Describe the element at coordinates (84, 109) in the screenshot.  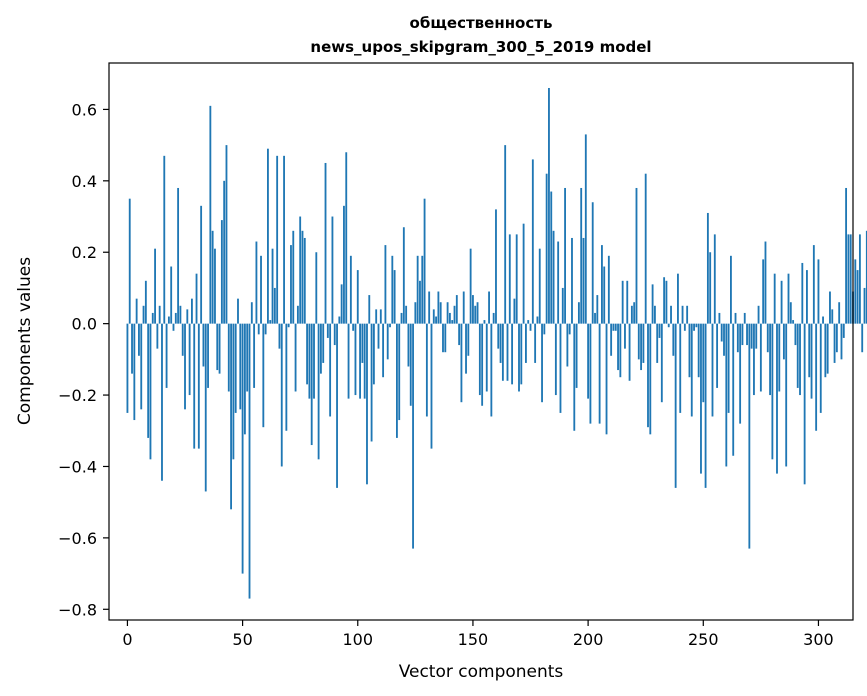
I see `y-tick-label: 0.6` at that location.